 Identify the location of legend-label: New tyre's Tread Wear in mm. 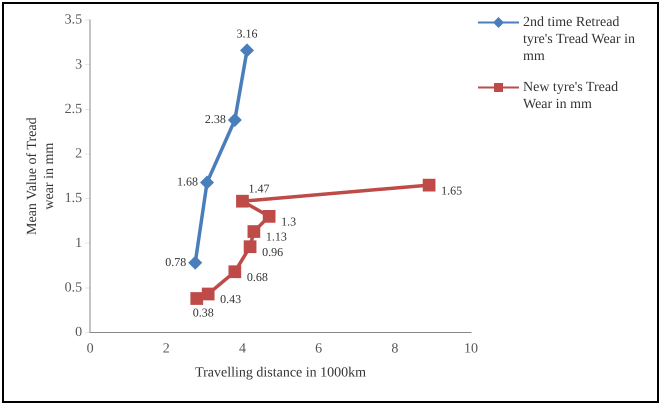
(571, 96).